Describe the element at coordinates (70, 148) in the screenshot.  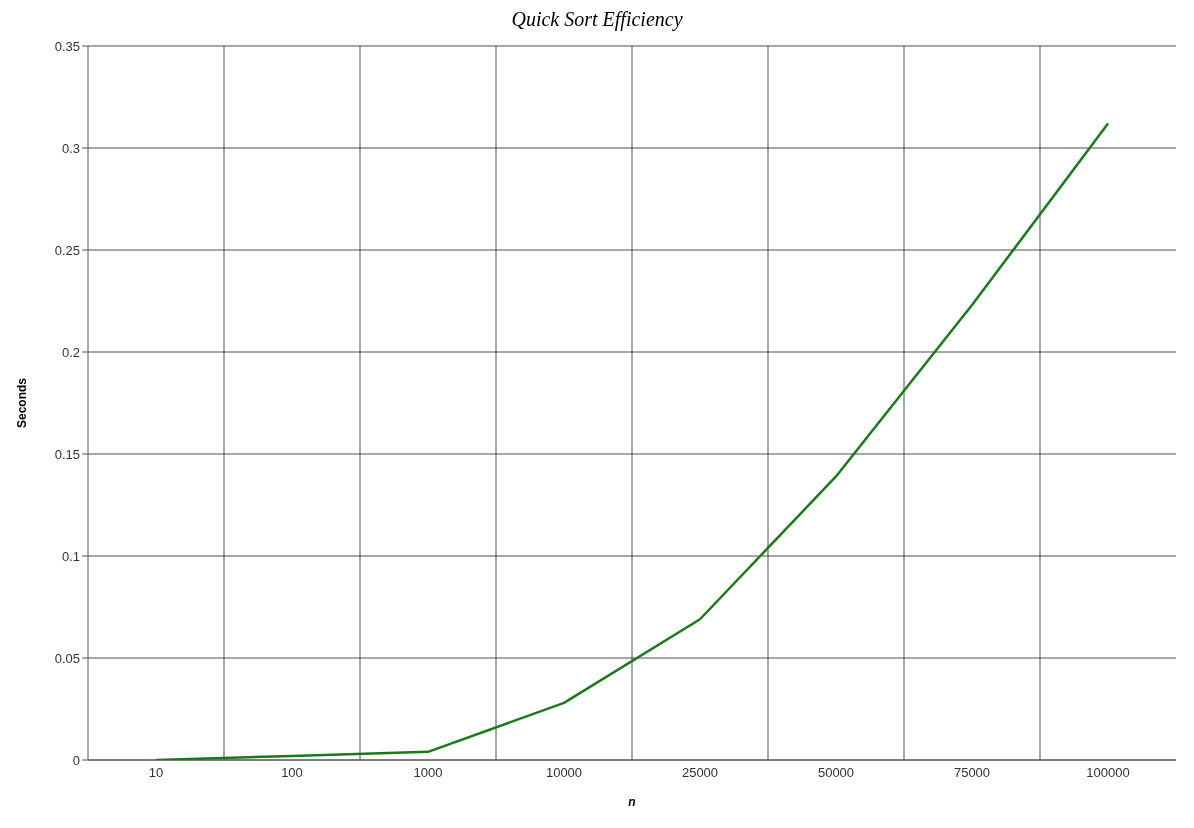
I see `y-tick-label: 0.3` at that location.